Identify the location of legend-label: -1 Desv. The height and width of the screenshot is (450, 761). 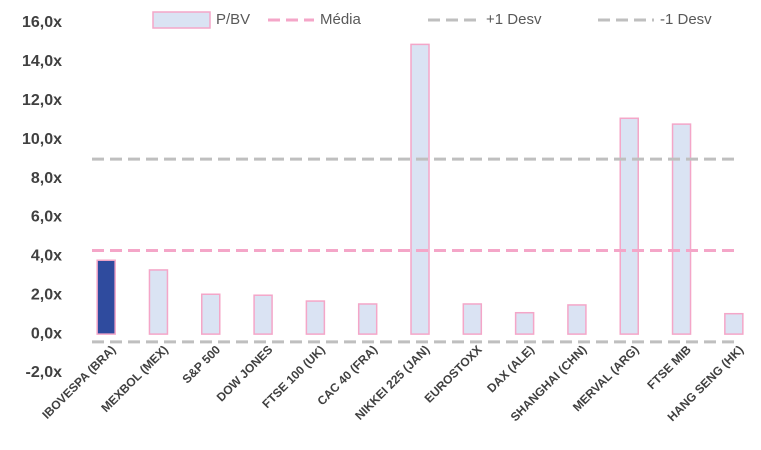
(686, 19).